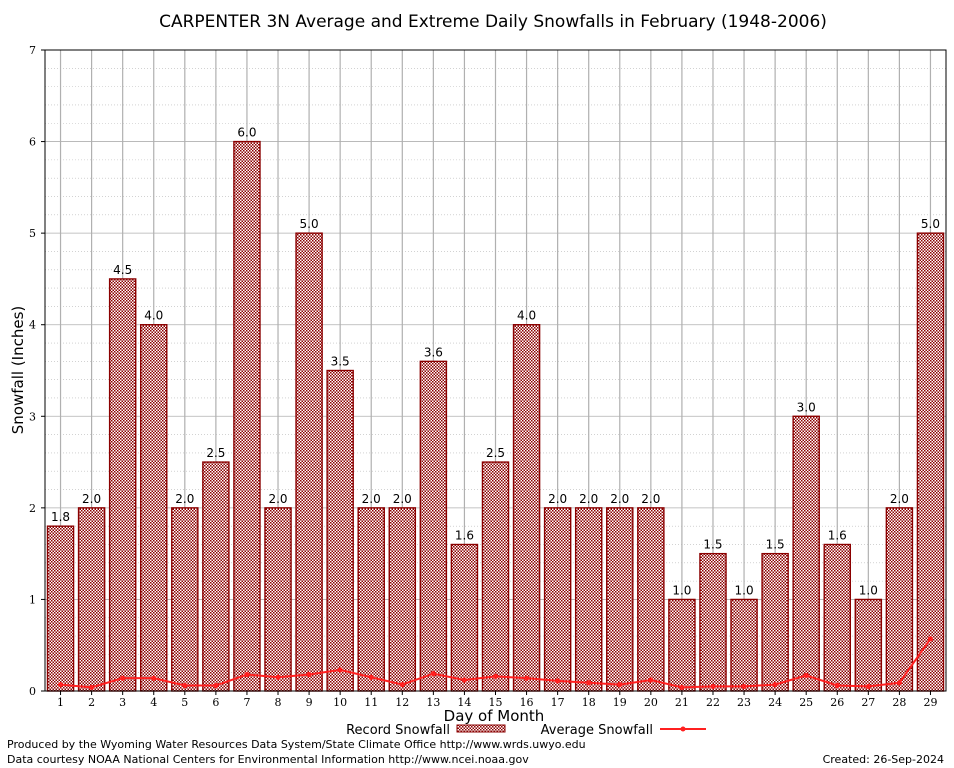 The height and width of the screenshot is (768, 954). Describe the element at coordinates (683, 729) in the screenshot. I see `legend-marker-average` at that location.